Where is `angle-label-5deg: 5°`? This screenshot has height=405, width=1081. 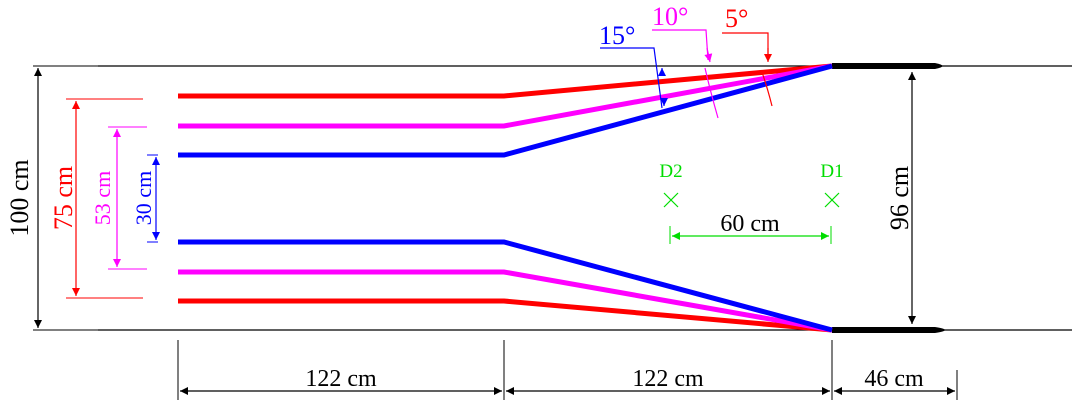
angle-label-5deg: 5° is located at coordinates (736, 18).